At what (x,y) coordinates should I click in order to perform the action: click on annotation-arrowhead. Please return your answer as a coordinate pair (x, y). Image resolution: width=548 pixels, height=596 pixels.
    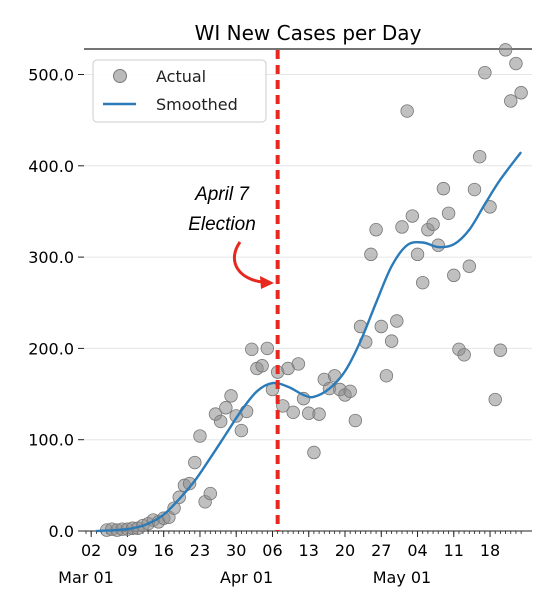
    Looking at the image, I should click on (267, 282).